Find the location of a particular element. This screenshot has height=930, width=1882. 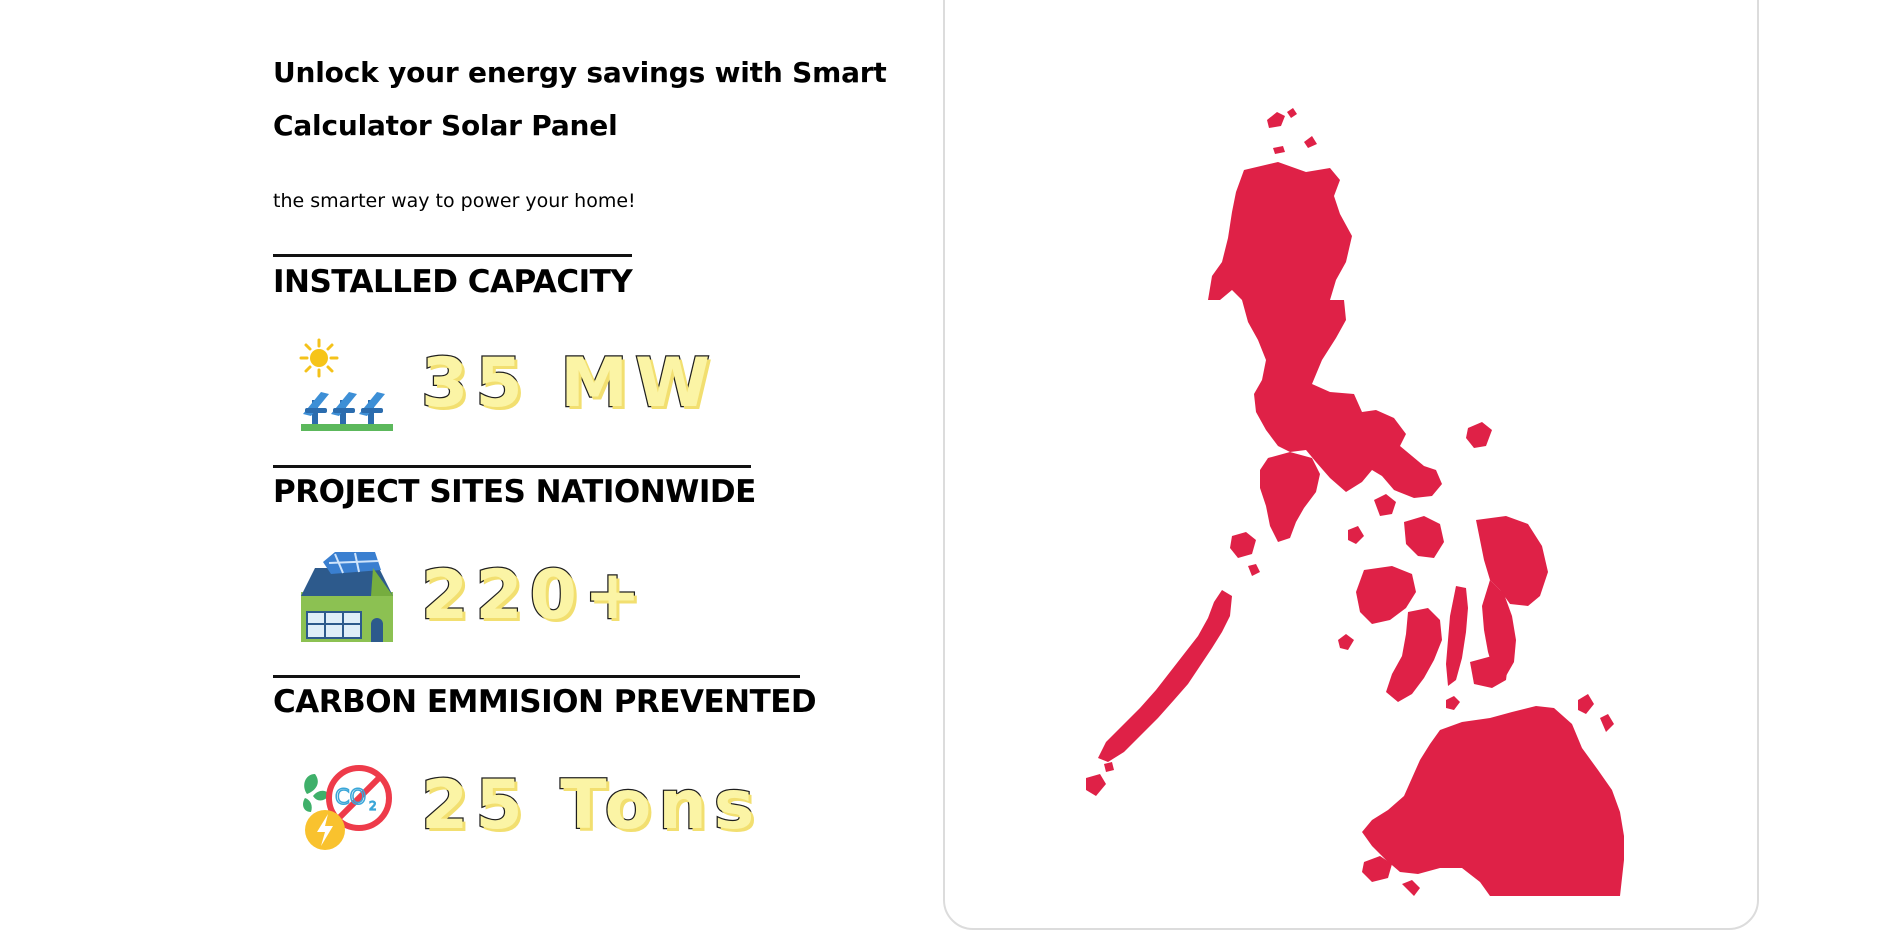

stat-title-carbon-emission: CARBON EMMISION PREVENTED is located at coordinates (545, 702).